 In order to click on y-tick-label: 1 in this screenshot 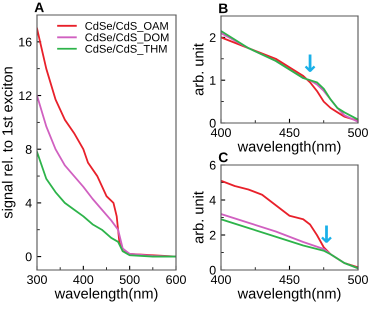, I will do `click(213, 80)`.